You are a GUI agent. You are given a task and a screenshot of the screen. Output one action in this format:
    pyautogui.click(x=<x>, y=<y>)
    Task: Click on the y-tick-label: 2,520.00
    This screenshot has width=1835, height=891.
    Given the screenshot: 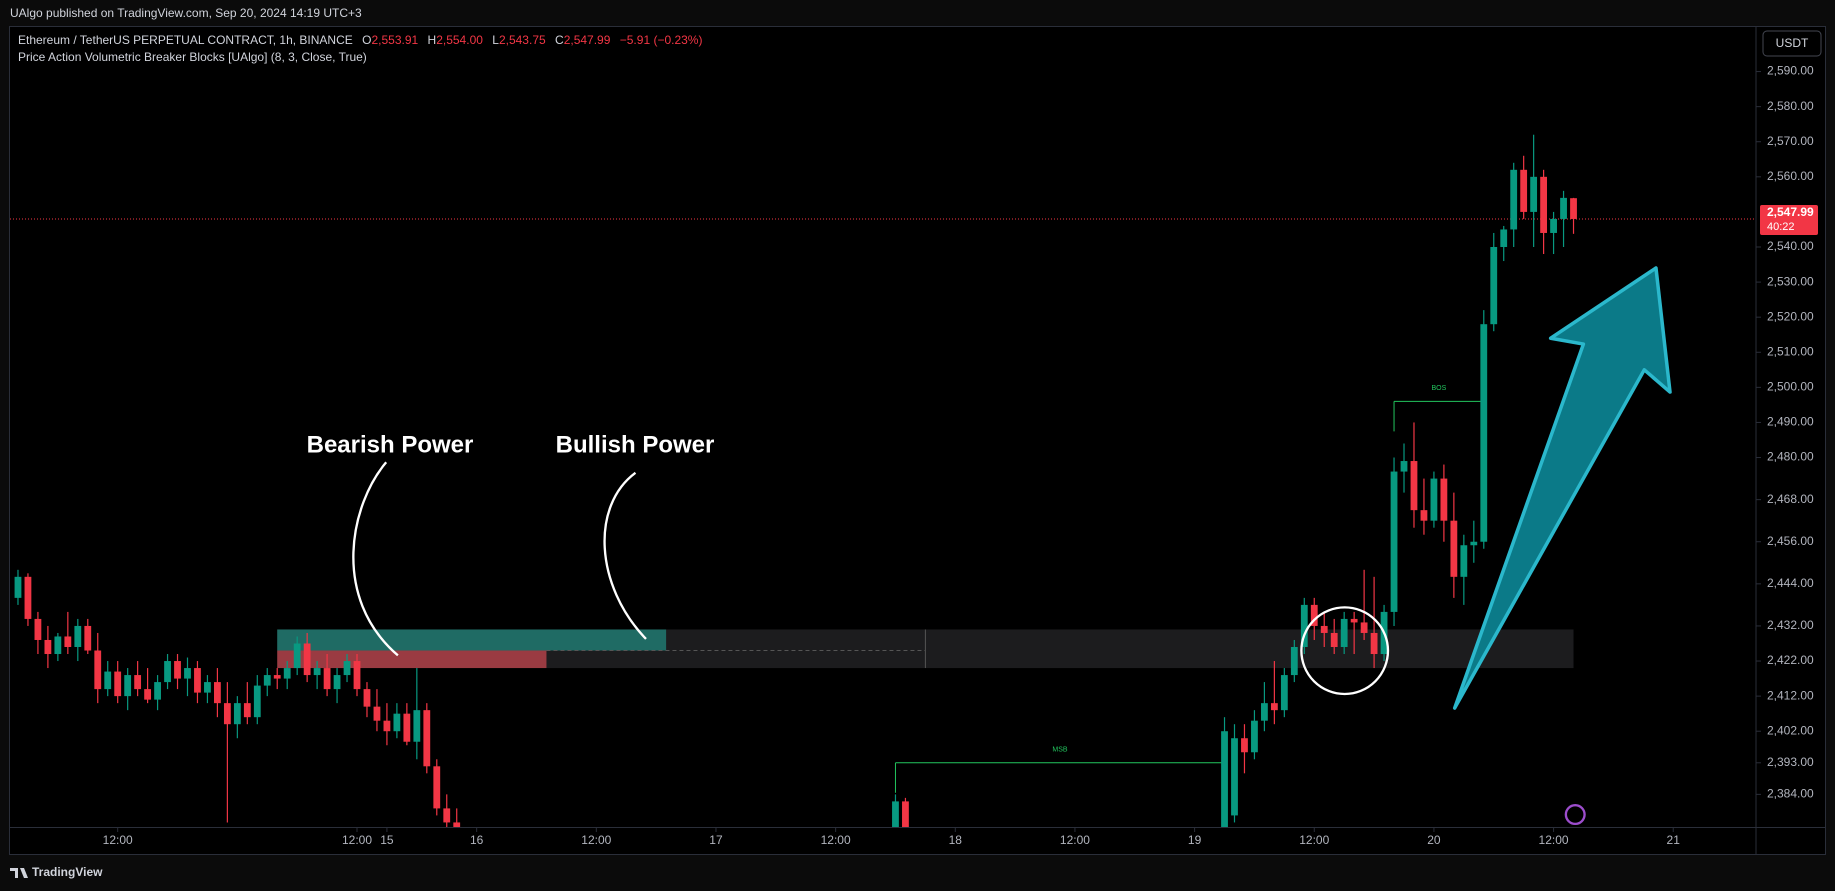 What is the action you would take?
    pyautogui.click(x=1790, y=316)
    